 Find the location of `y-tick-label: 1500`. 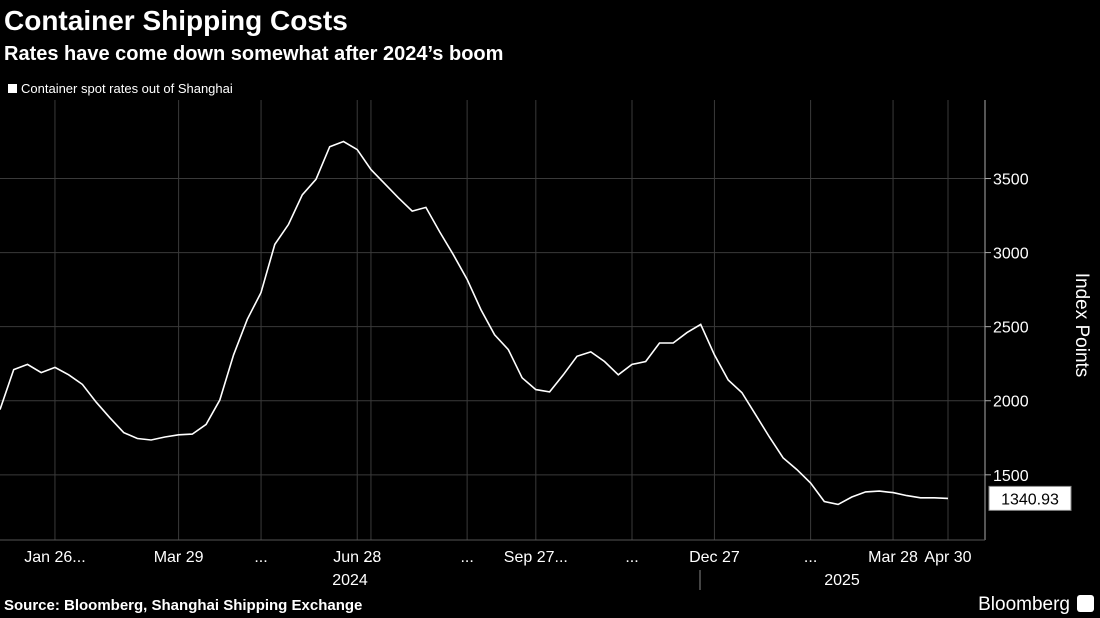

y-tick-label: 1500 is located at coordinates (1011, 476).